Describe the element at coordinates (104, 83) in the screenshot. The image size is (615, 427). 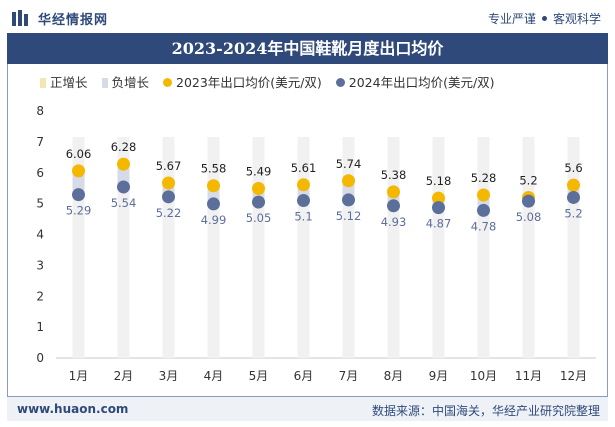
I see `legend-swatch-negative` at that location.